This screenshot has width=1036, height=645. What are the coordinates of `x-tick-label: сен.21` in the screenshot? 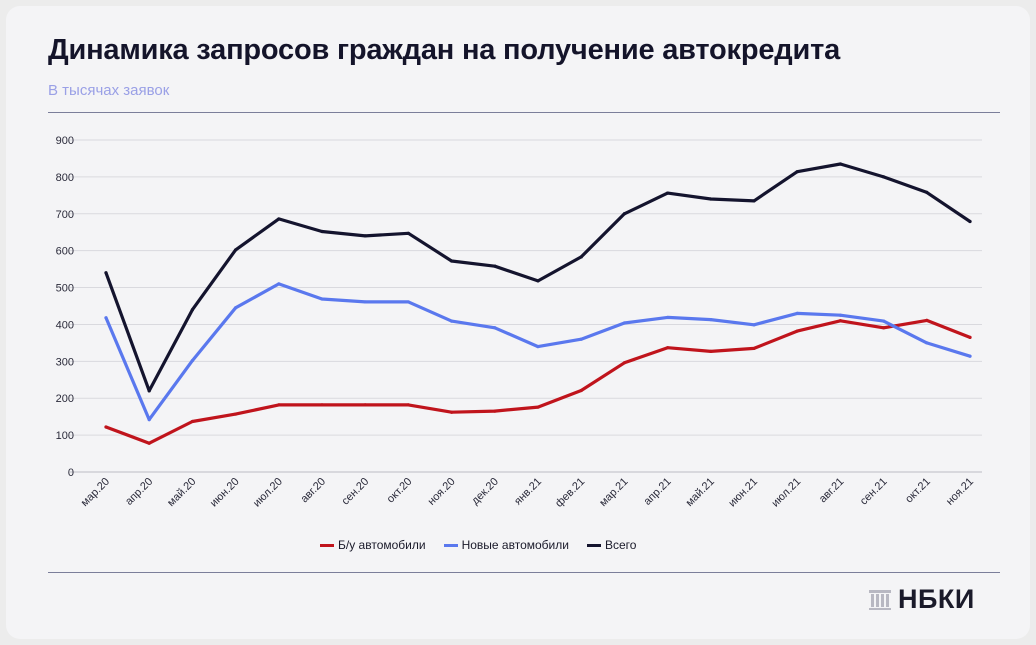 It's located at (874, 492).